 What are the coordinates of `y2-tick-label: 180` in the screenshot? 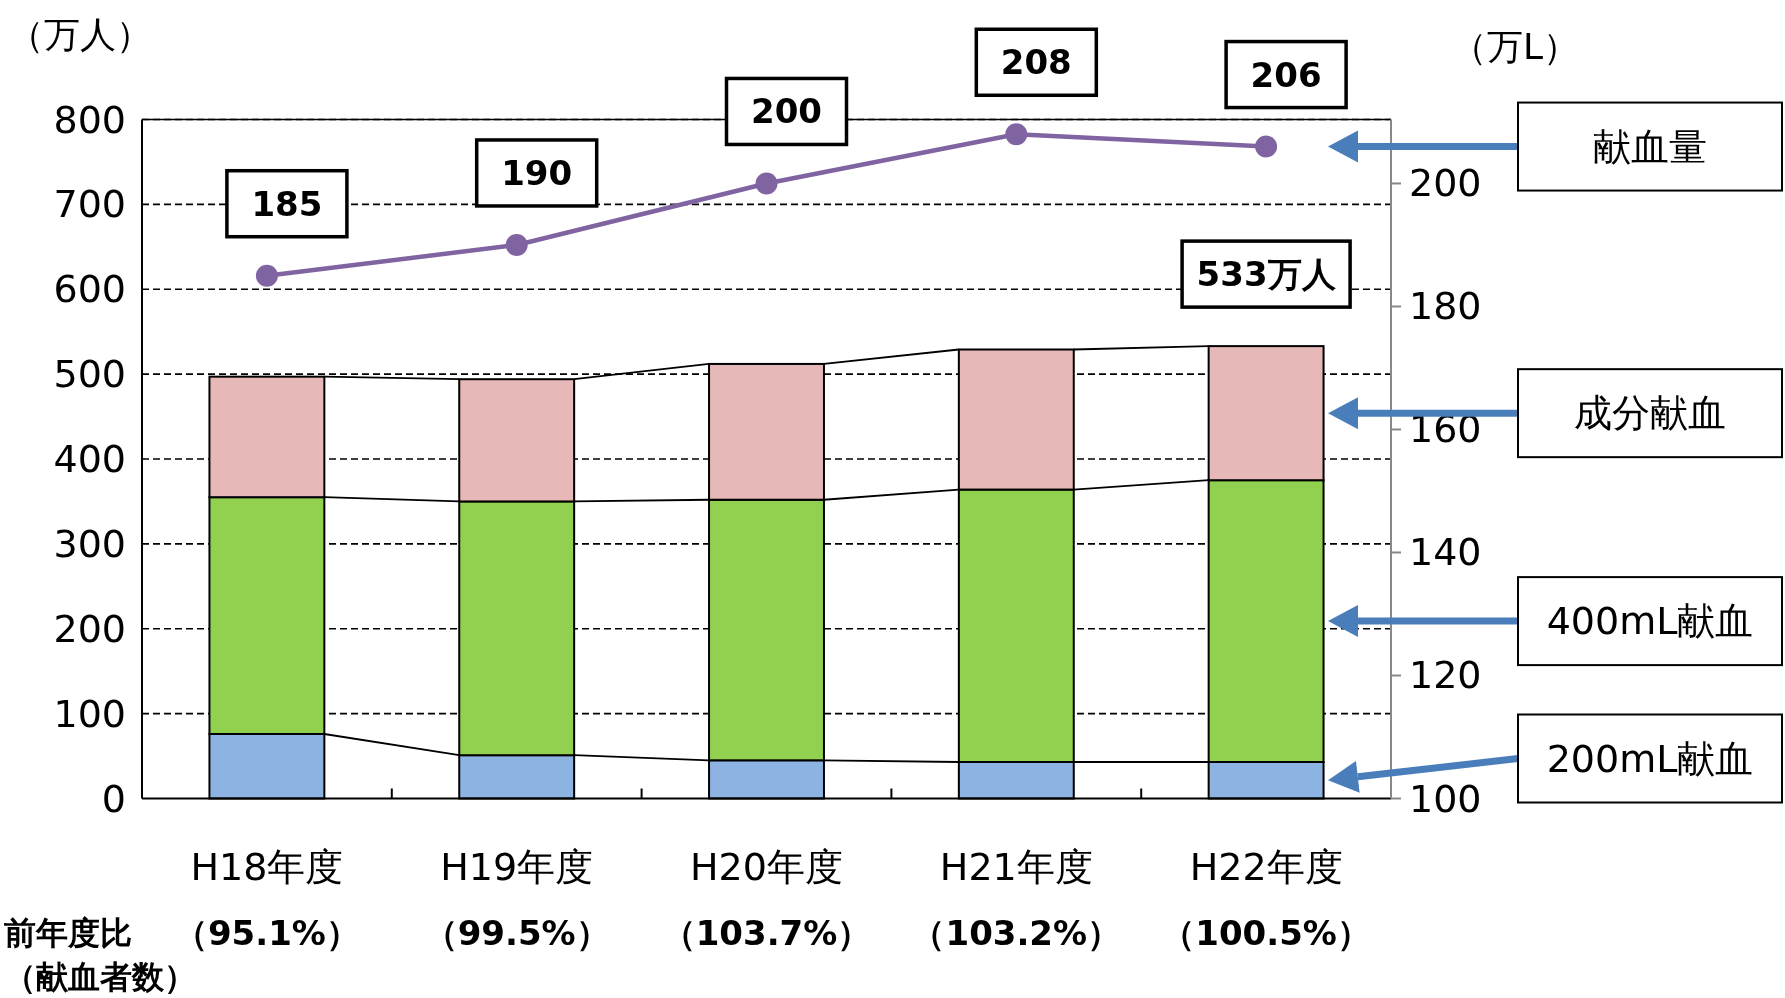 It's located at (1445, 306).